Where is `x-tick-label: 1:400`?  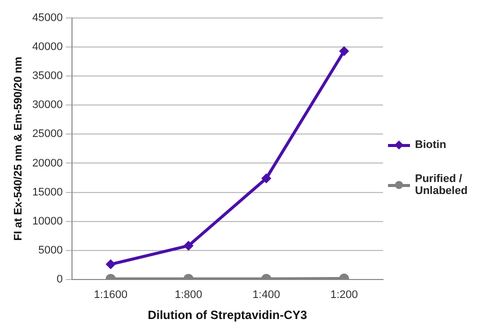
x-tick-label: 1:400 is located at coordinates (266, 295).